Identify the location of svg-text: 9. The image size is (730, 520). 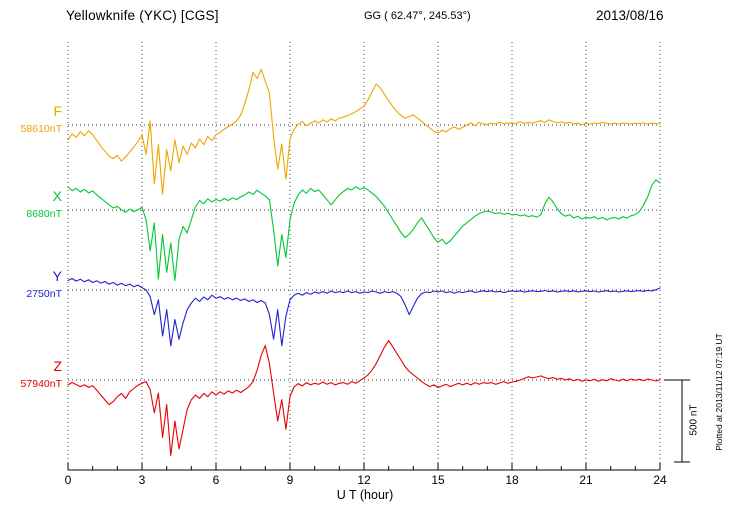
(290, 480).